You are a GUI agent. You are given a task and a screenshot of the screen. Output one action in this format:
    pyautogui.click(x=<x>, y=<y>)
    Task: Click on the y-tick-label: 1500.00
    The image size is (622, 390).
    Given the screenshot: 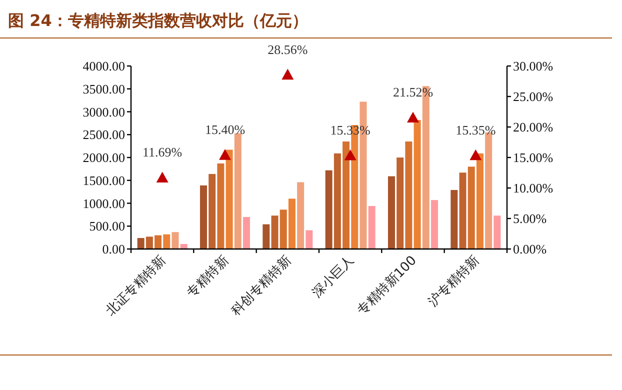 What is the action you would take?
    pyautogui.click(x=103, y=180)
    